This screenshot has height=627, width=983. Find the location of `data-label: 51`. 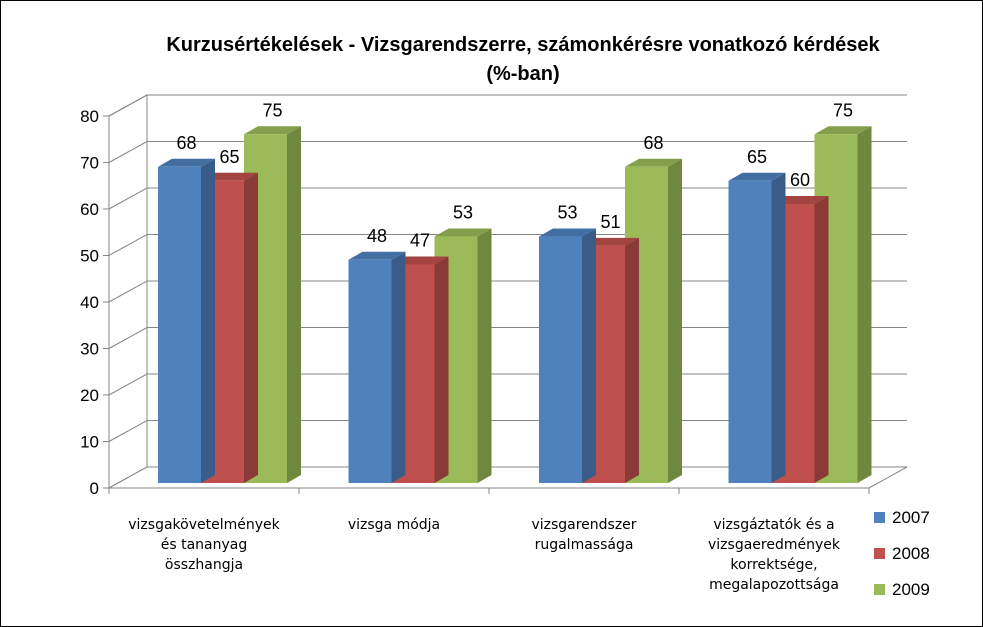

data-label: 51 is located at coordinates (610, 222).